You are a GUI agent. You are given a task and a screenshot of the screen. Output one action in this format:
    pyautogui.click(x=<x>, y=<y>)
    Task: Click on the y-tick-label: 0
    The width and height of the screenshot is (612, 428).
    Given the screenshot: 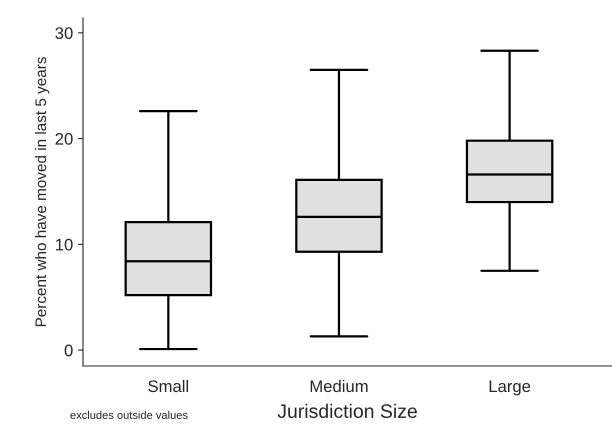 What is the action you would take?
    pyautogui.click(x=68, y=350)
    